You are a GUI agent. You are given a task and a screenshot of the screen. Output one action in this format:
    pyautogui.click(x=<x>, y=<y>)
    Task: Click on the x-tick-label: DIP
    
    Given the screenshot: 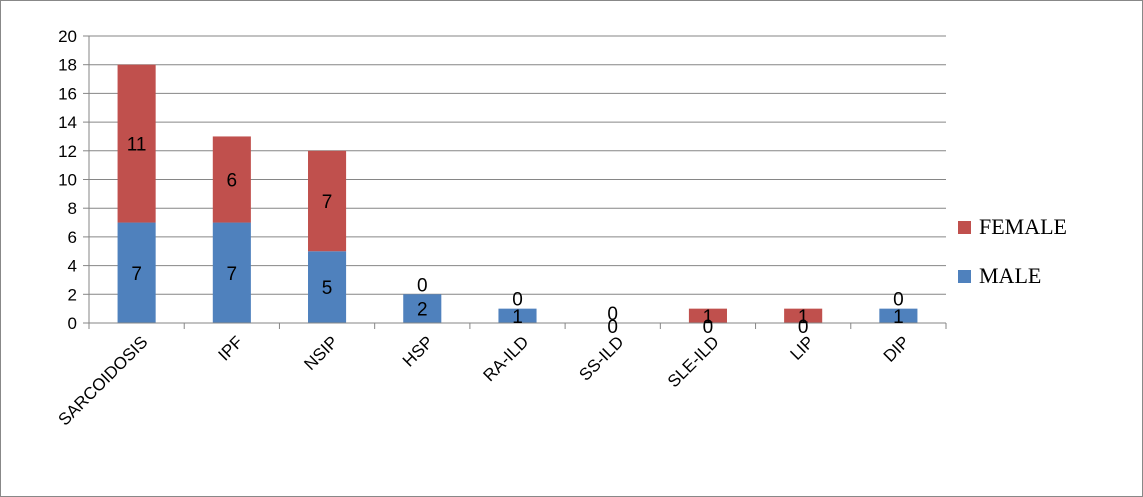 What is the action you would take?
    pyautogui.click(x=896, y=348)
    